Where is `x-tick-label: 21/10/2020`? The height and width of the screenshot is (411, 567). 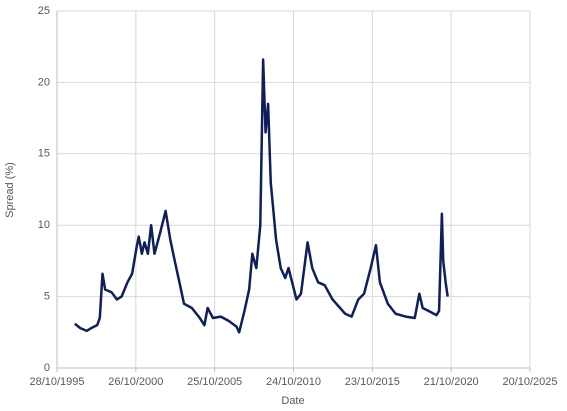 x-tick-label: 21/10/2020 is located at coordinates (451, 382).